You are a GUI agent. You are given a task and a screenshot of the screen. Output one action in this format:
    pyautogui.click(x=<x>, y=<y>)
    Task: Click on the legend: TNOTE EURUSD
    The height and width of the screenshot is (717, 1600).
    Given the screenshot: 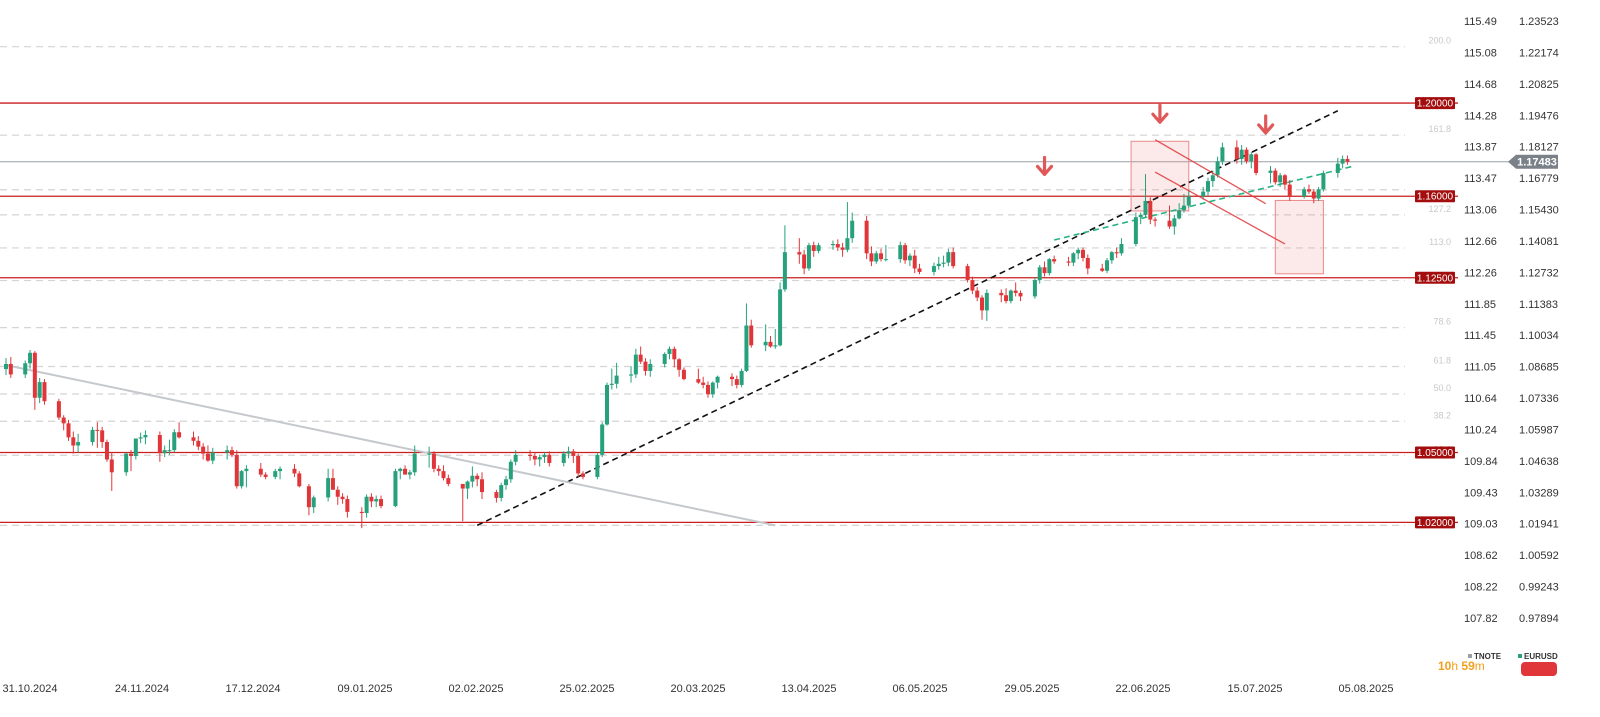 What is the action you would take?
    pyautogui.click(x=1513, y=656)
    